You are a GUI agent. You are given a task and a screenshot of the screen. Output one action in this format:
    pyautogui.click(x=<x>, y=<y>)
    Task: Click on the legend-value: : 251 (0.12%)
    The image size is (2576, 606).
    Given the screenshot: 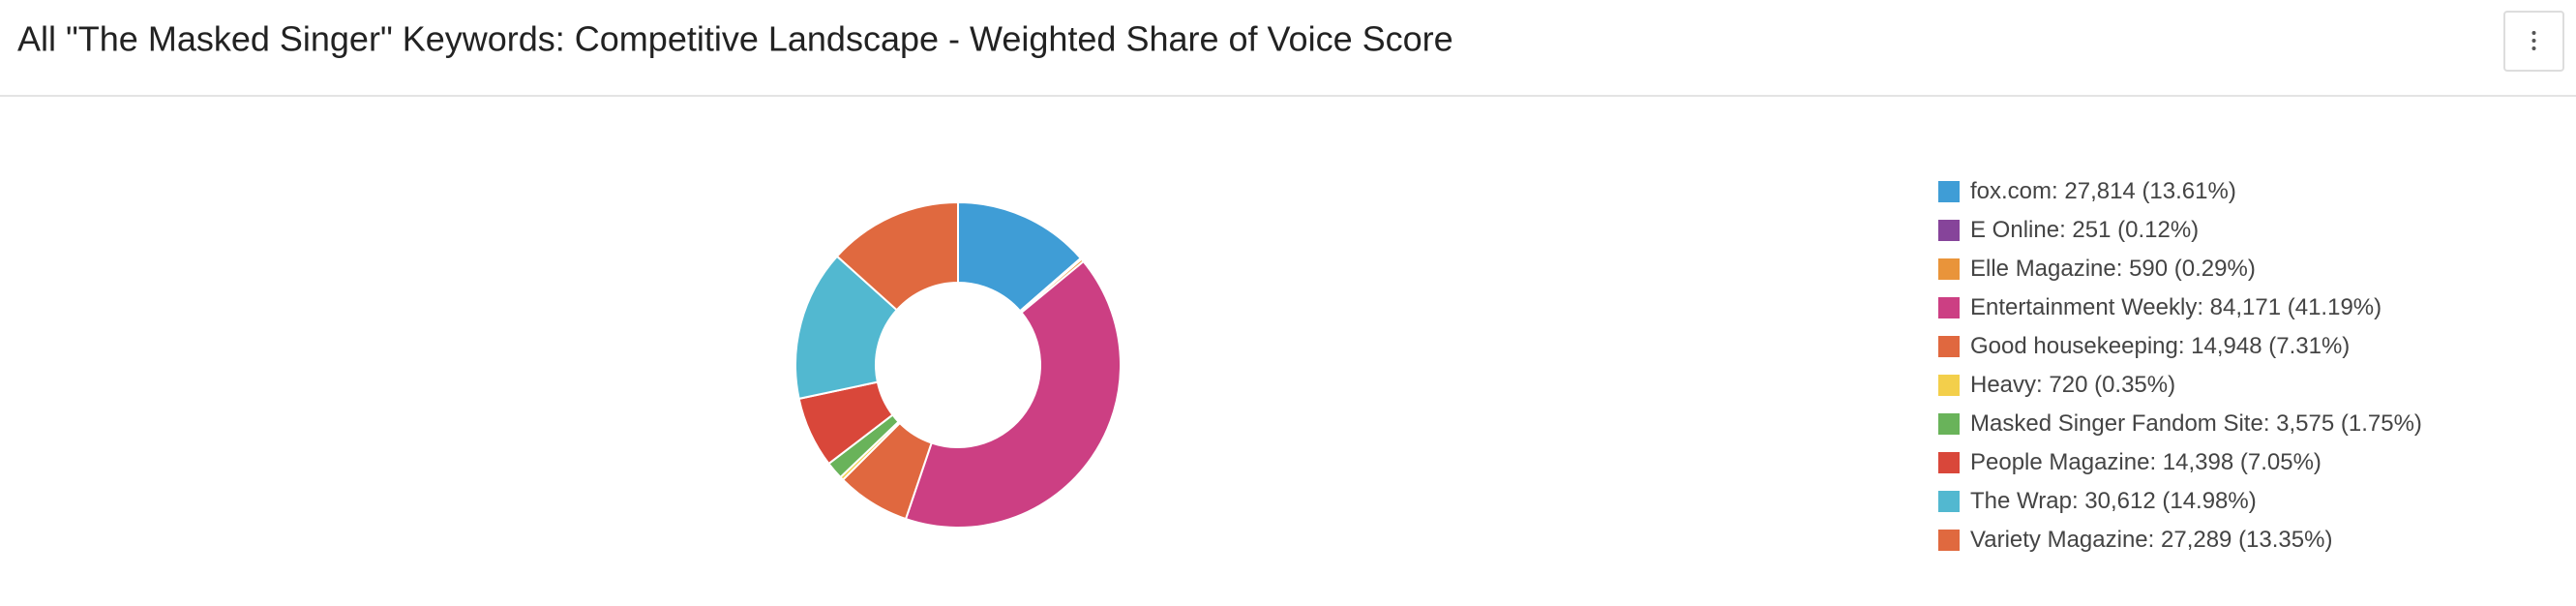 What is the action you would take?
    pyautogui.click(x=2129, y=230)
    